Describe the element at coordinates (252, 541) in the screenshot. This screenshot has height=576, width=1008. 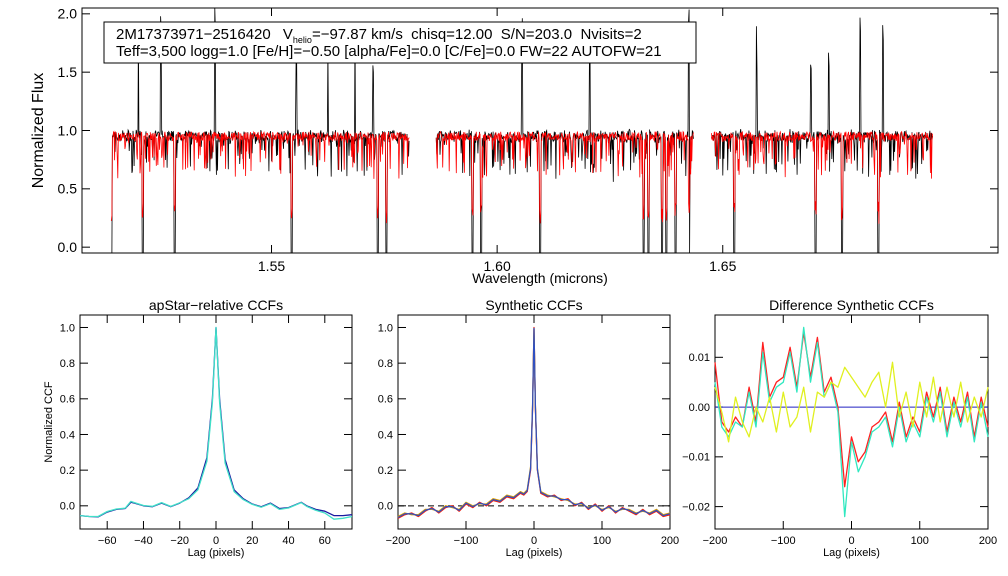
I see `x-tick-label: 20` at that location.